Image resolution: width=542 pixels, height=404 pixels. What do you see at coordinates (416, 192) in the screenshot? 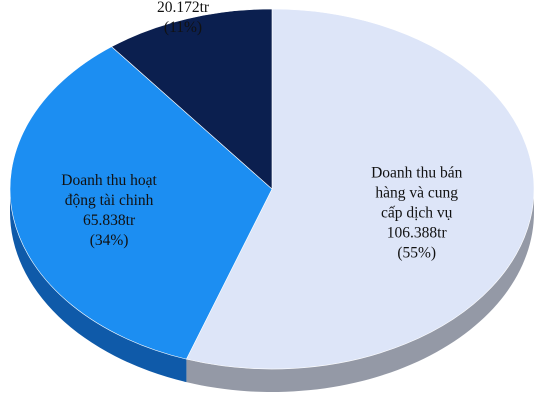
I see `slice-1-category-label: hàng và cung` at bounding box center [416, 192].